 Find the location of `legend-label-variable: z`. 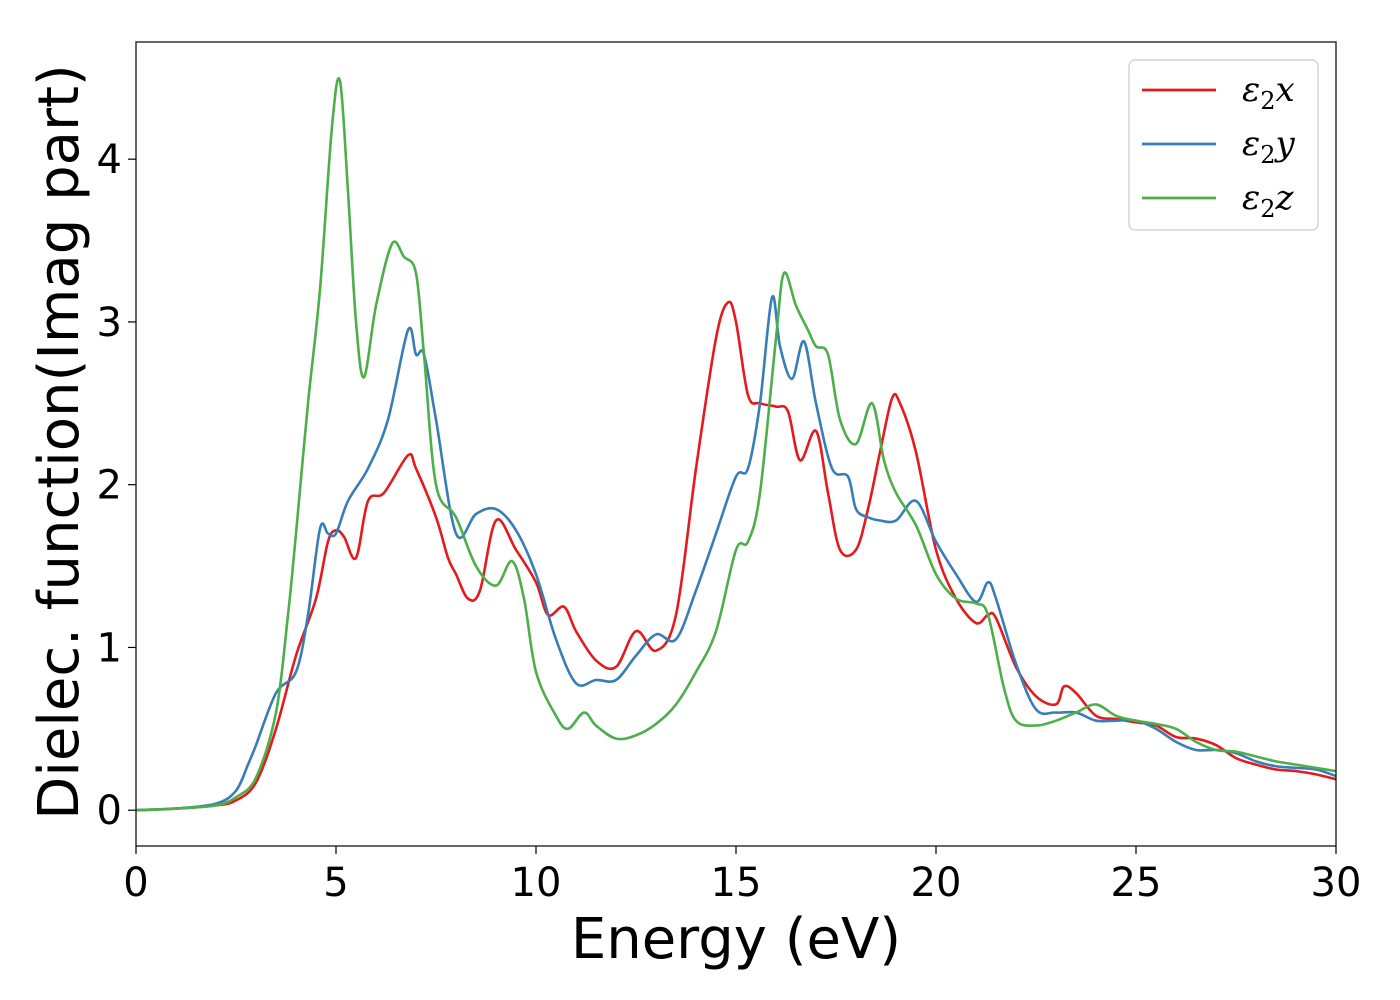

legend-label-variable: z is located at coordinates (1285, 198).